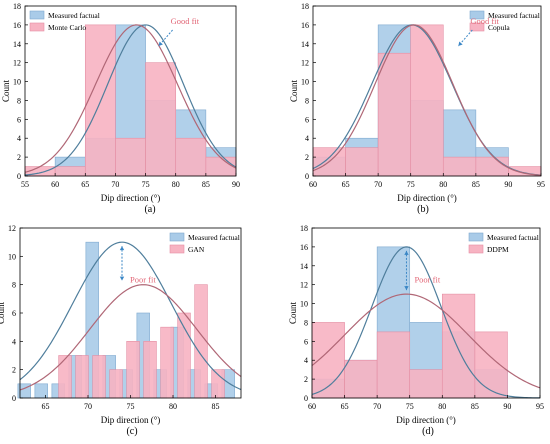 Image resolution: width=550 pixels, height=444 pixels. Describe the element at coordinates (131, 431) in the screenshot. I see `panel-label: (c)` at that location.